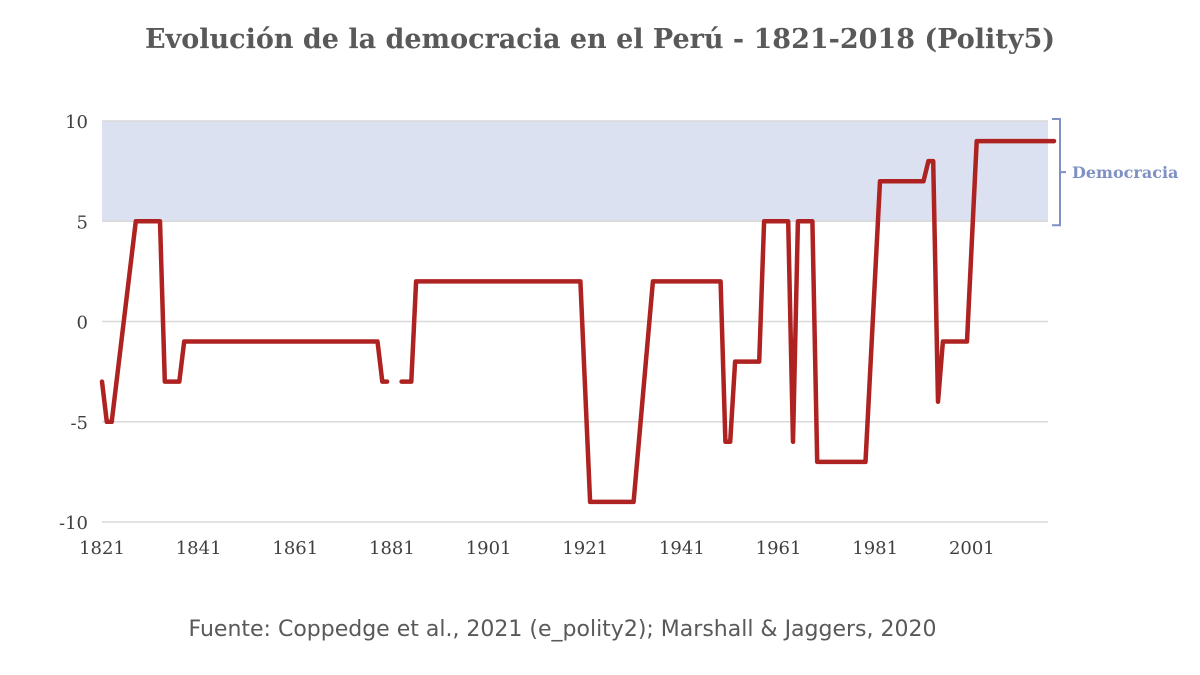  What do you see at coordinates (102, 548) in the screenshot?
I see `x-tick-label: 1821` at bounding box center [102, 548].